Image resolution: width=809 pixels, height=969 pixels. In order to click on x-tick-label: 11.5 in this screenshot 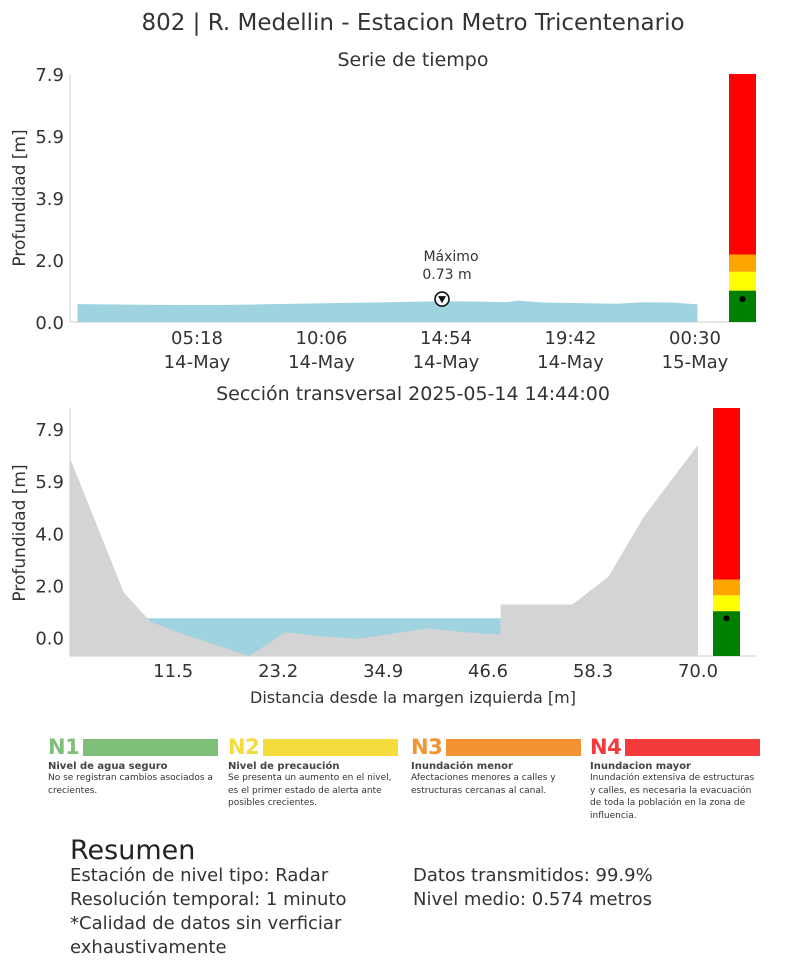, I will do `click(173, 671)`.